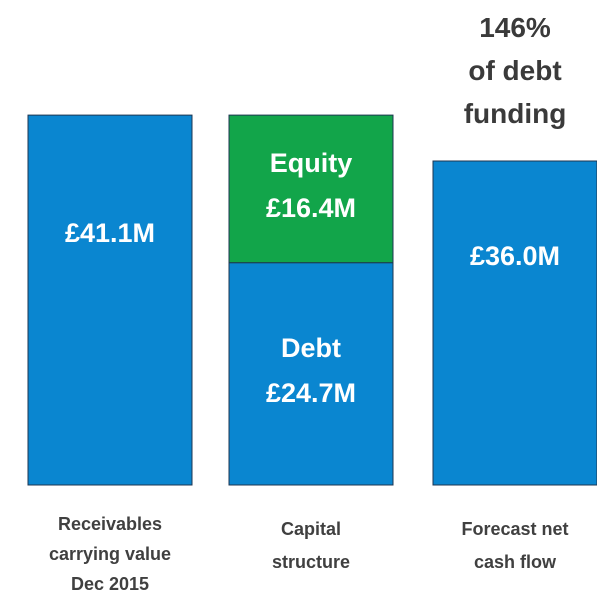 The height and width of the screenshot is (605, 597). I want to click on annotation-line: of debt, so click(514, 70).